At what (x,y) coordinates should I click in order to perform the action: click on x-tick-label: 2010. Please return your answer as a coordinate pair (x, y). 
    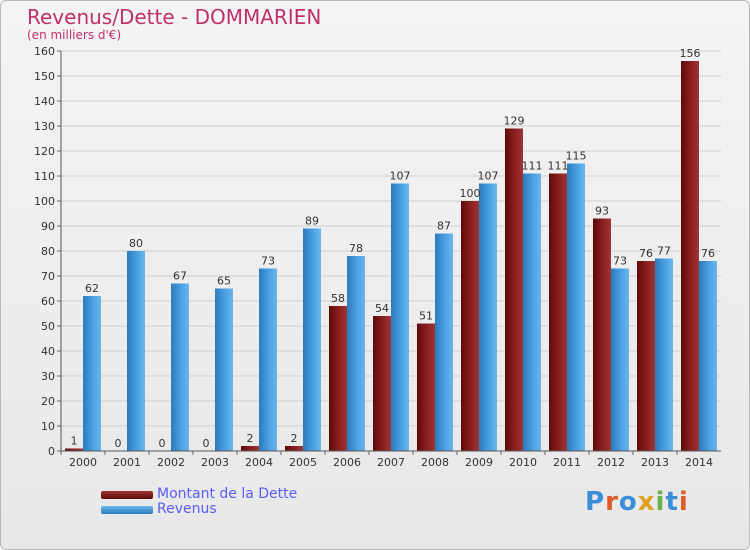
    Looking at the image, I should click on (523, 462).